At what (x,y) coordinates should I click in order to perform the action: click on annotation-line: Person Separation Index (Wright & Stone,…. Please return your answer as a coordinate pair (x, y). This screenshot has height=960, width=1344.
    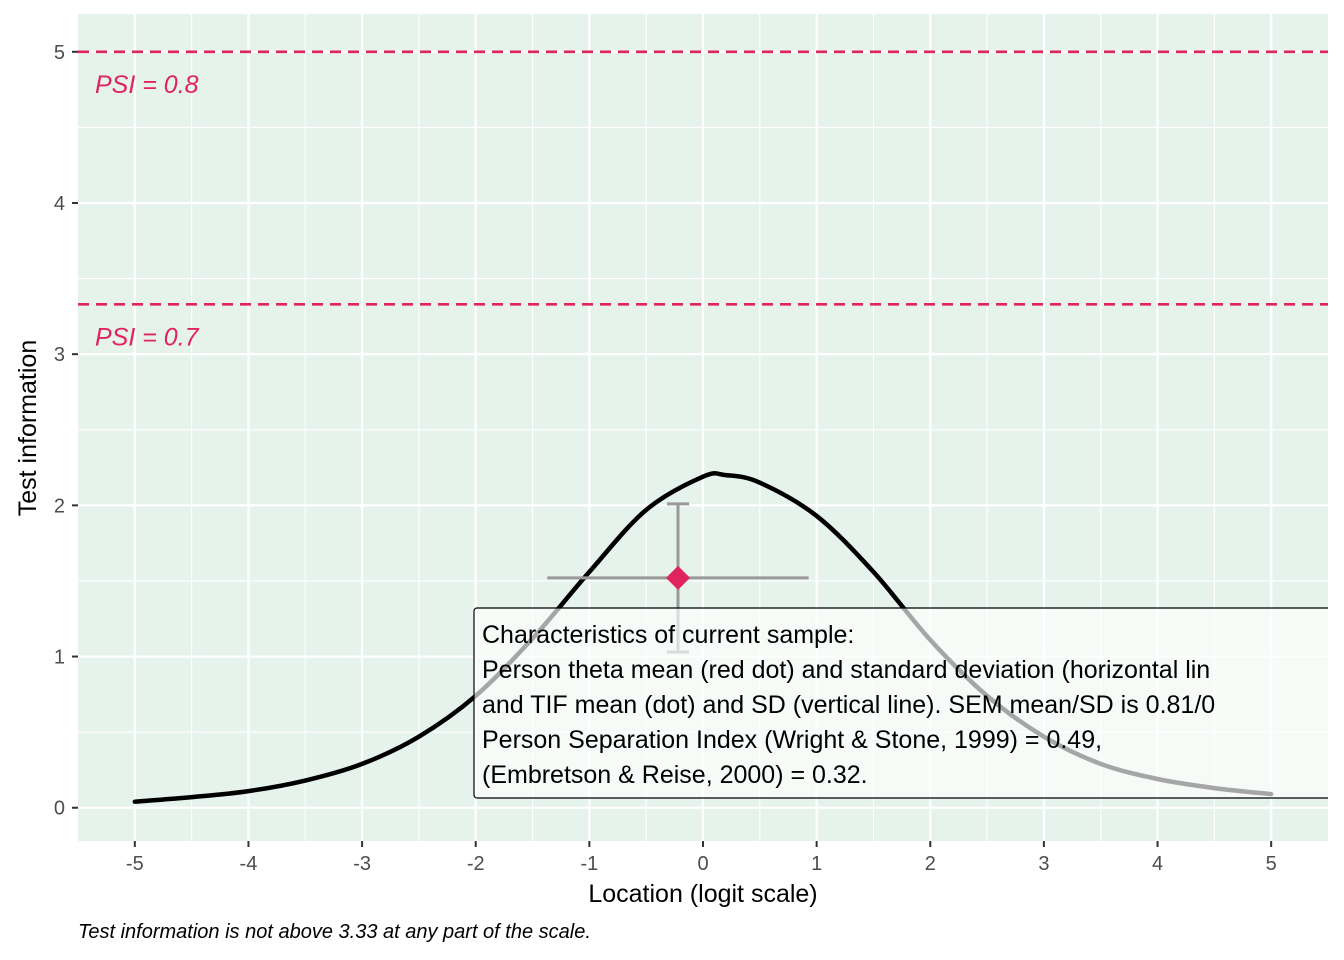
    Looking at the image, I should click on (792, 740).